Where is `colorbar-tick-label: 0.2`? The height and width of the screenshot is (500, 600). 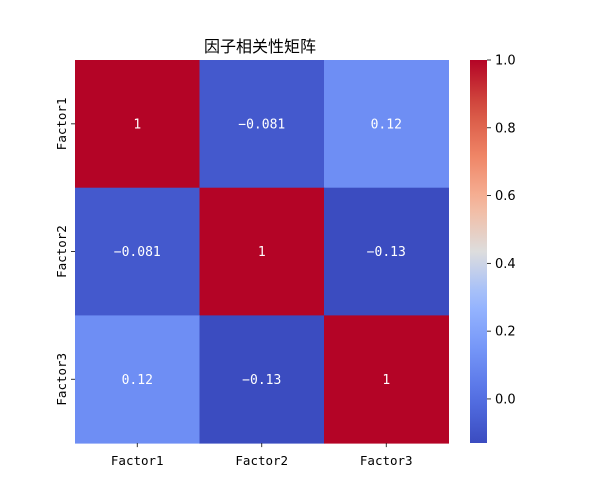 colorbar-tick-label: 0.2 is located at coordinates (505, 332).